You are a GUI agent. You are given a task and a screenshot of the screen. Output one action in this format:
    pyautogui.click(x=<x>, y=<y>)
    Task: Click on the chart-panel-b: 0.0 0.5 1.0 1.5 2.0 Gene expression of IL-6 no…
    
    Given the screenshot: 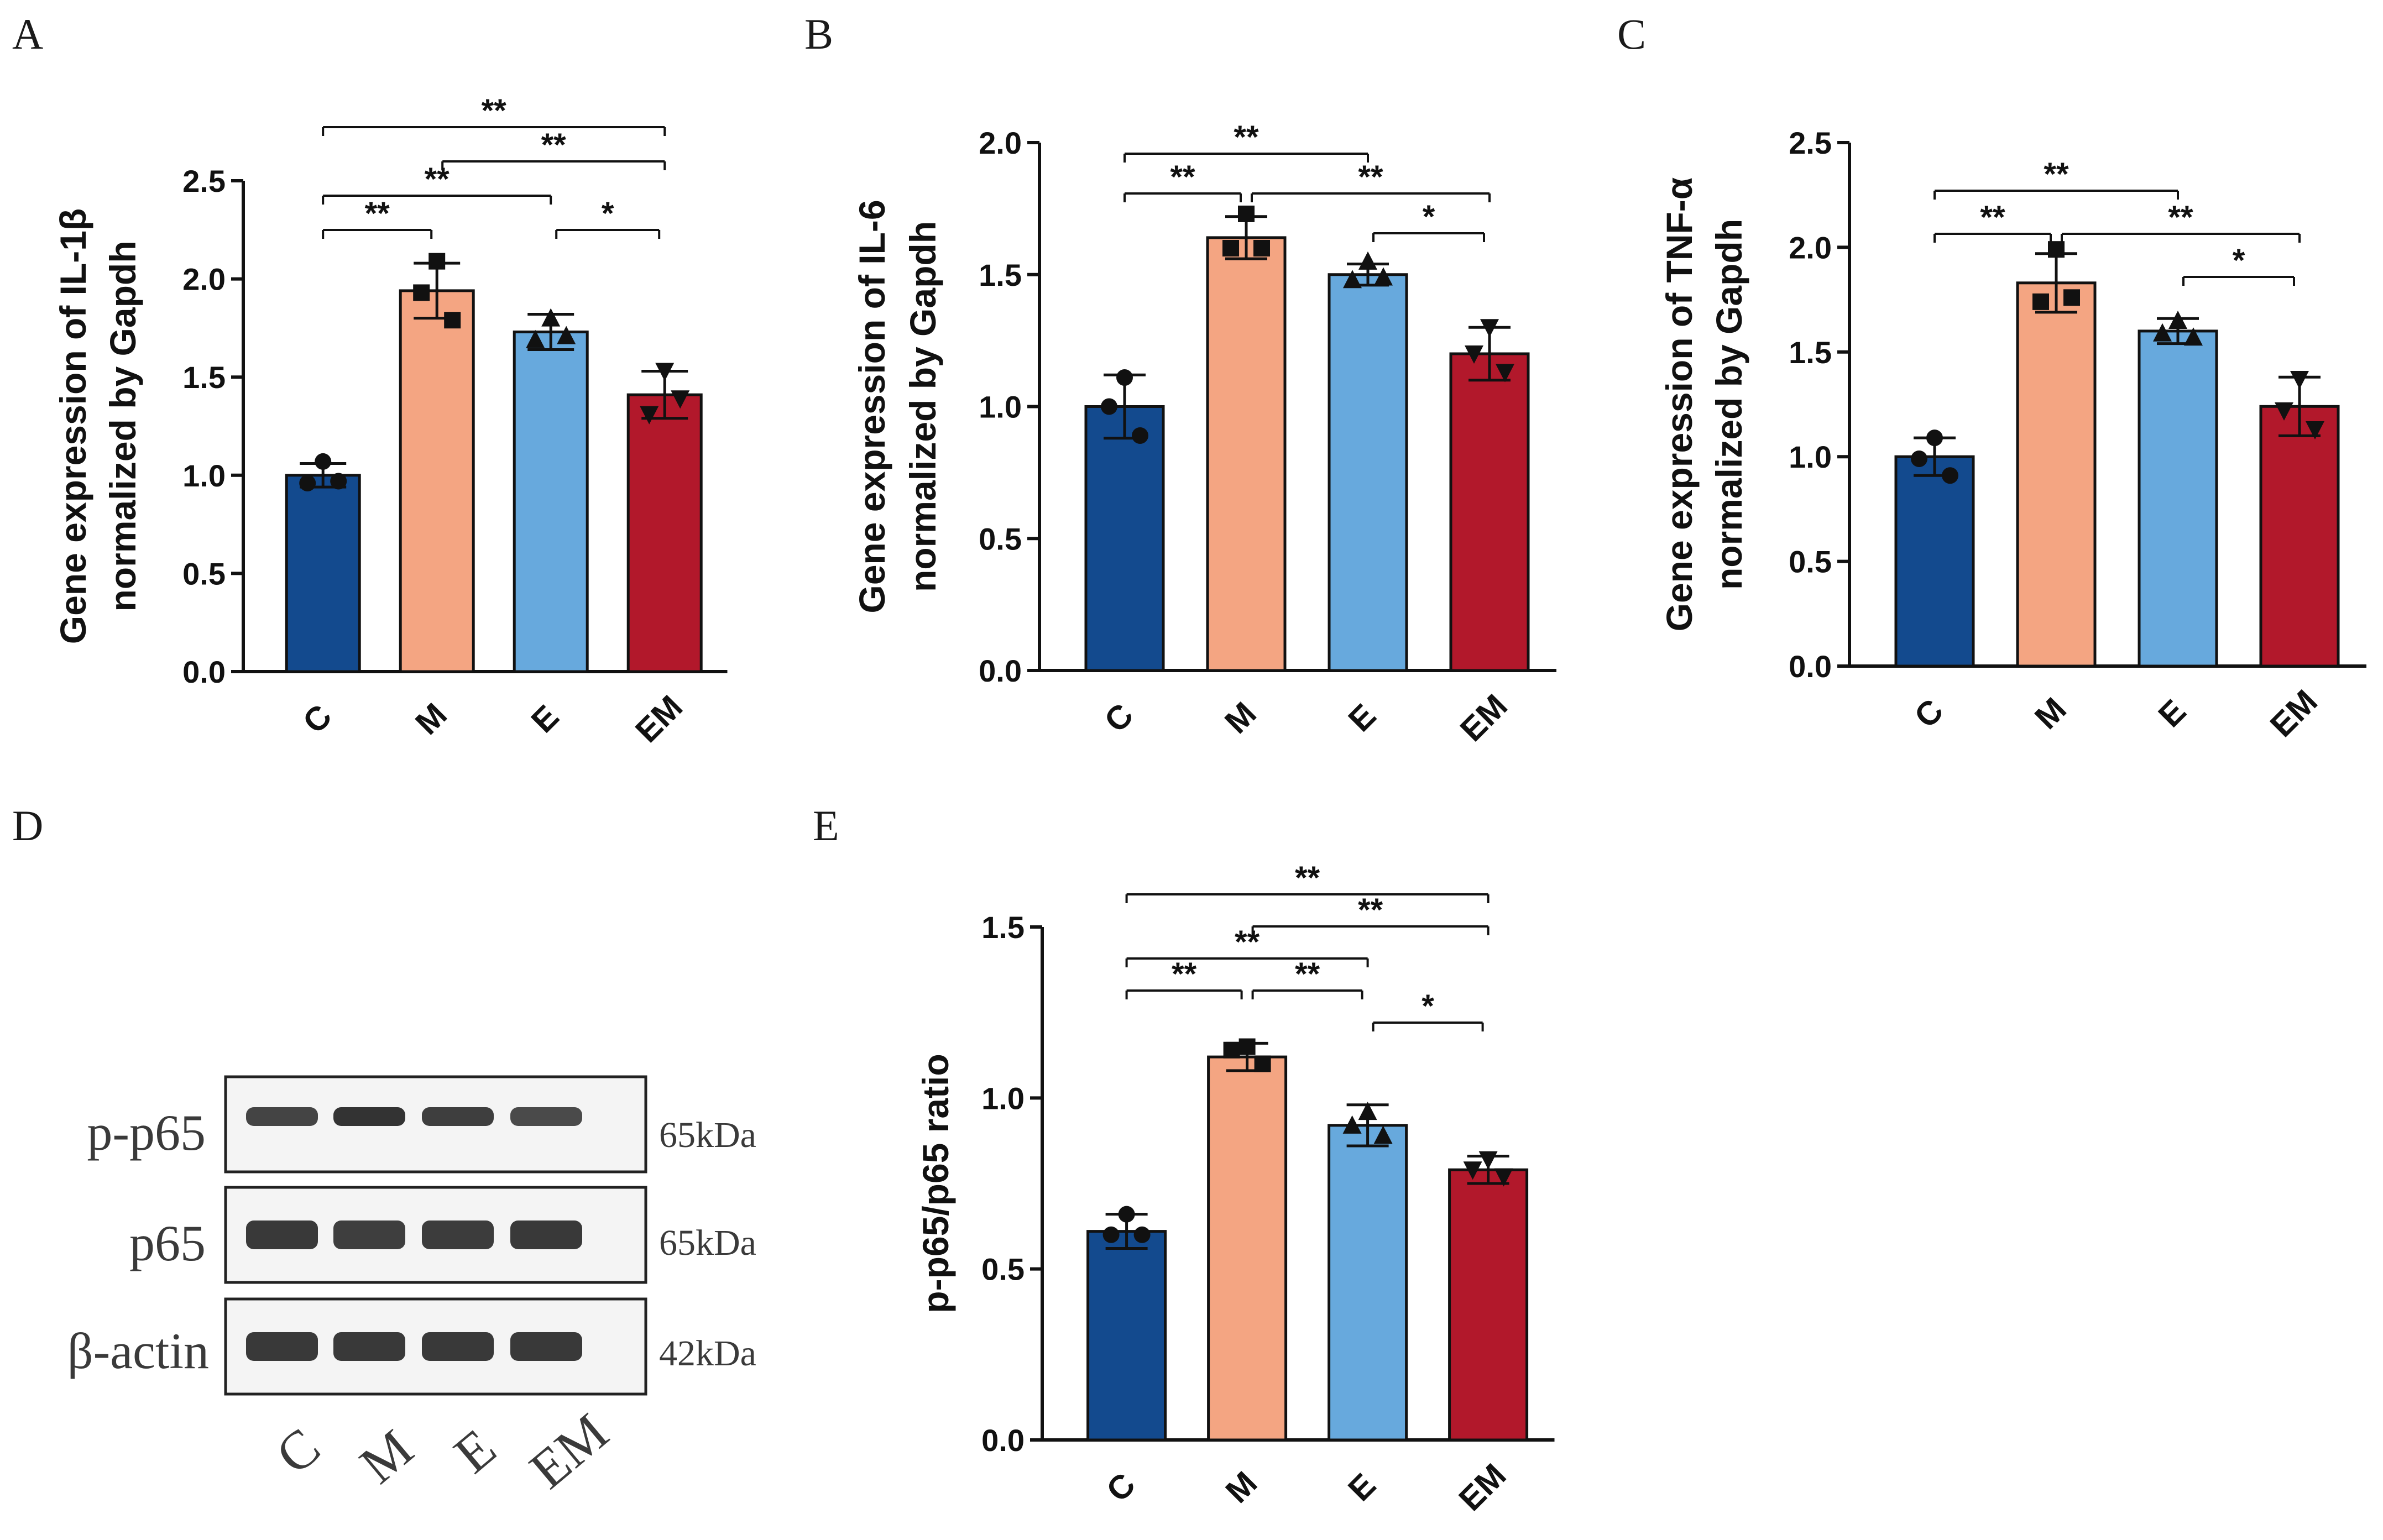 What is the action you would take?
    pyautogui.click(x=1204, y=433)
    